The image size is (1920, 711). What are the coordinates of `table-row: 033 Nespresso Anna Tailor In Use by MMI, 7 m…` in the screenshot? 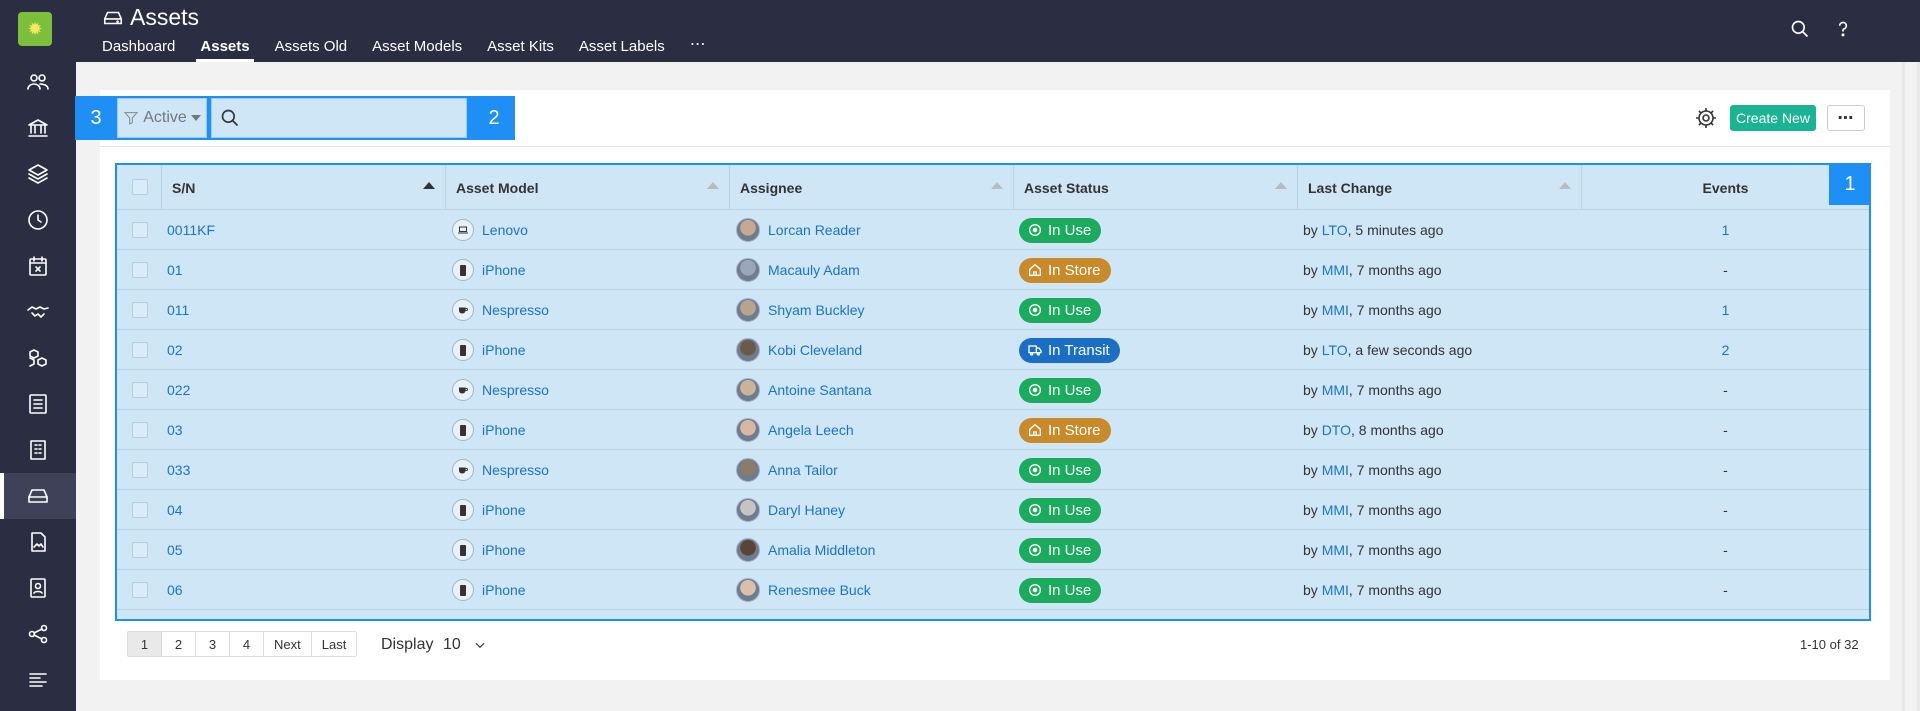 It's located at (993, 470).